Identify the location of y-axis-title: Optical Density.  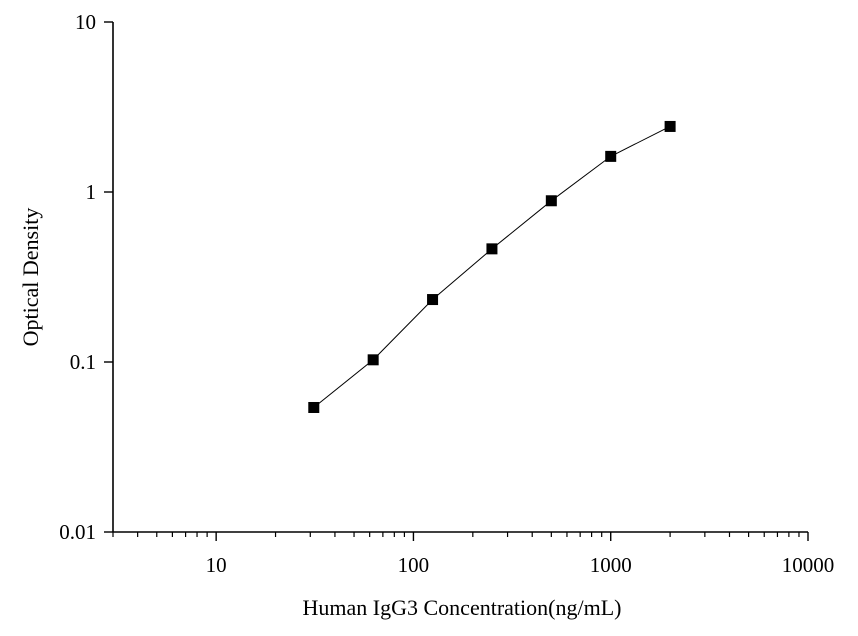
(30, 277).